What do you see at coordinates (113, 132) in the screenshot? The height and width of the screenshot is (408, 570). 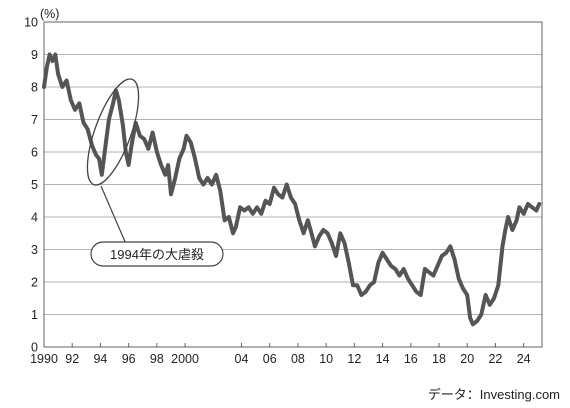 I see `annotation-ellipse` at bounding box center [113, 132].